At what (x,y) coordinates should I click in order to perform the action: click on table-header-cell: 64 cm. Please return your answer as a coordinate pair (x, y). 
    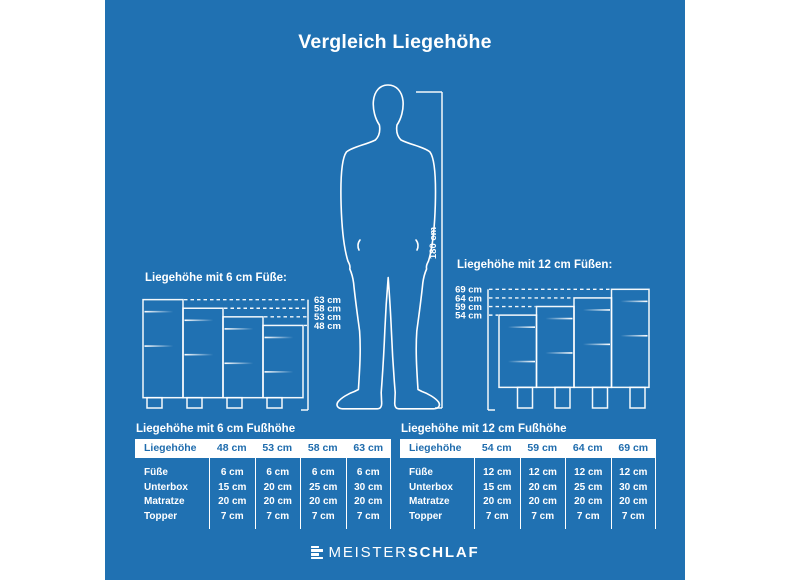
    Looking at the image, I should click on (587, 447).